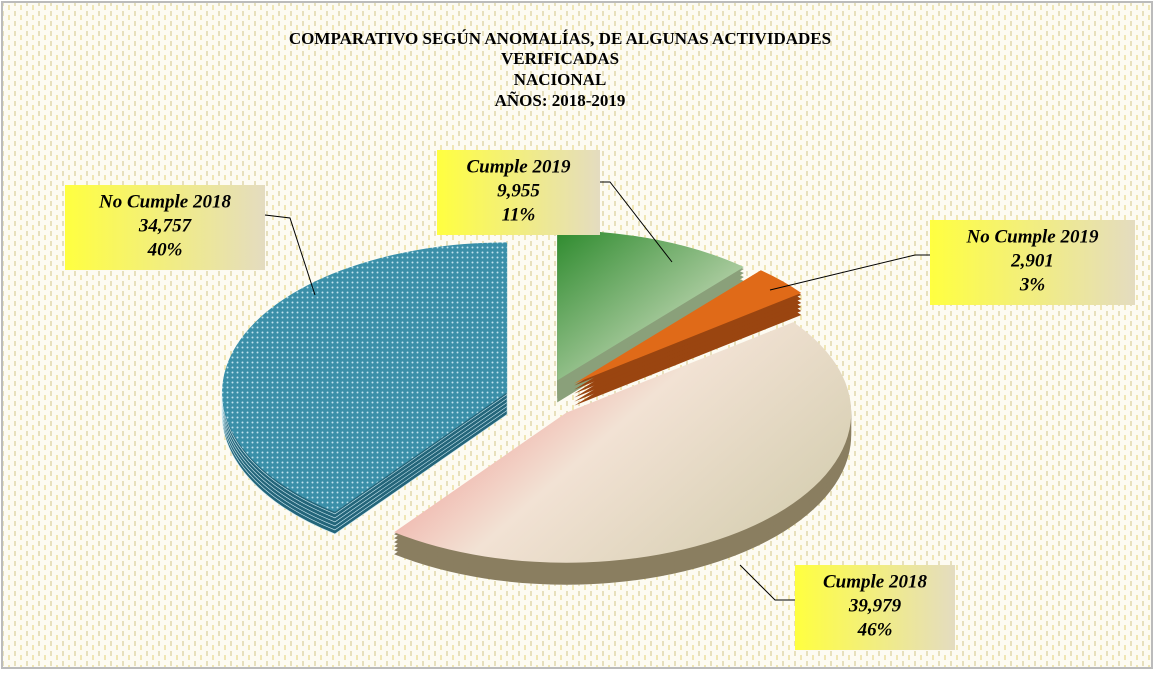 This screenshot has height=676, width=1155. What do you see at coordinates (164, 201) in the screenshot?
I see `label-category: No Cumple 2018` at bounding box center [164, 201].